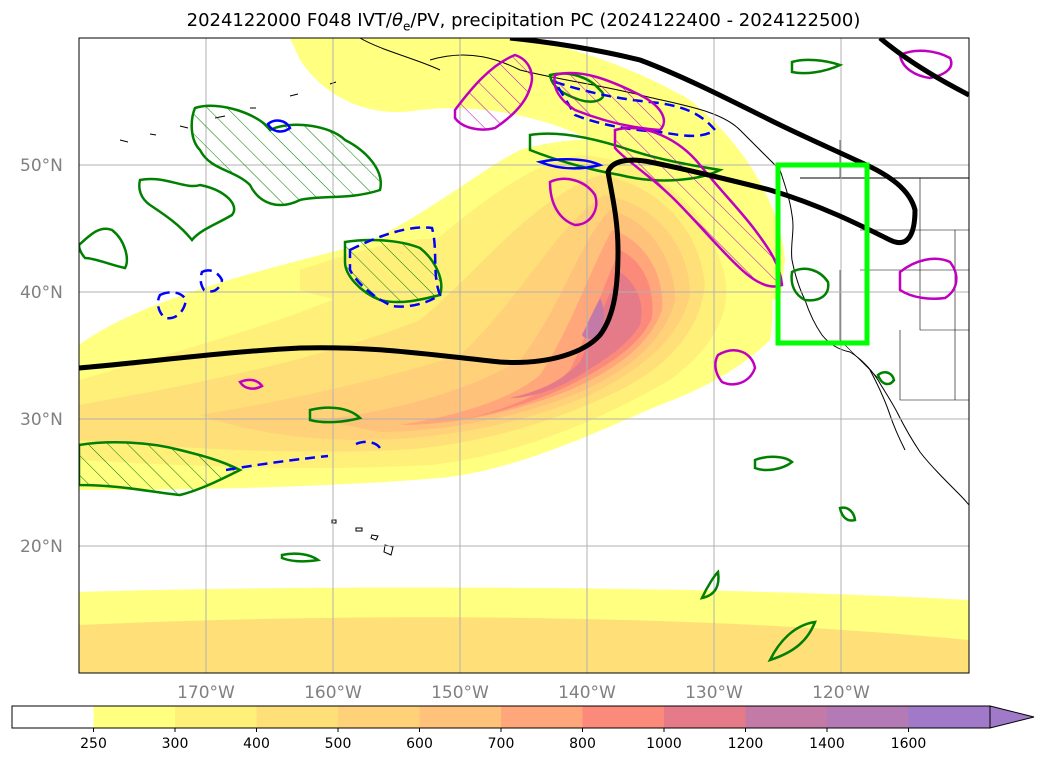 This screenshot has height=767, width=1047. Describe the element at coordinates (746, 744) in the screenshot. I see `colorbar-label: 1200` at that location.